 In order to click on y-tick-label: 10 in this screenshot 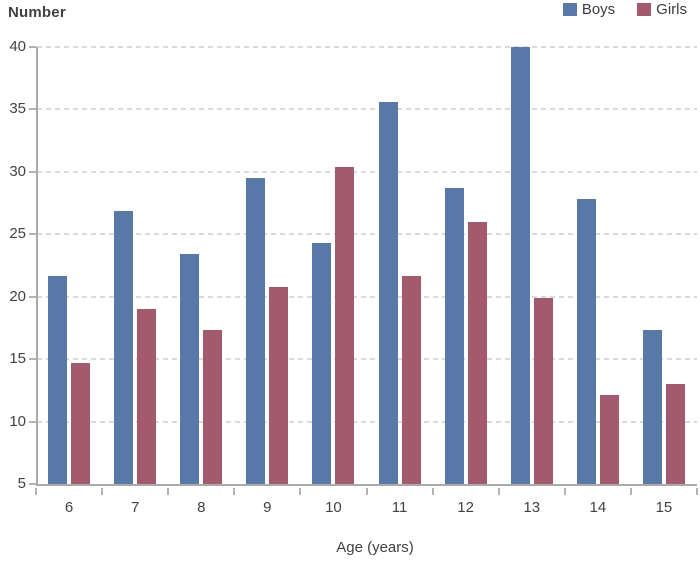, I will do `click(17, 421)`.